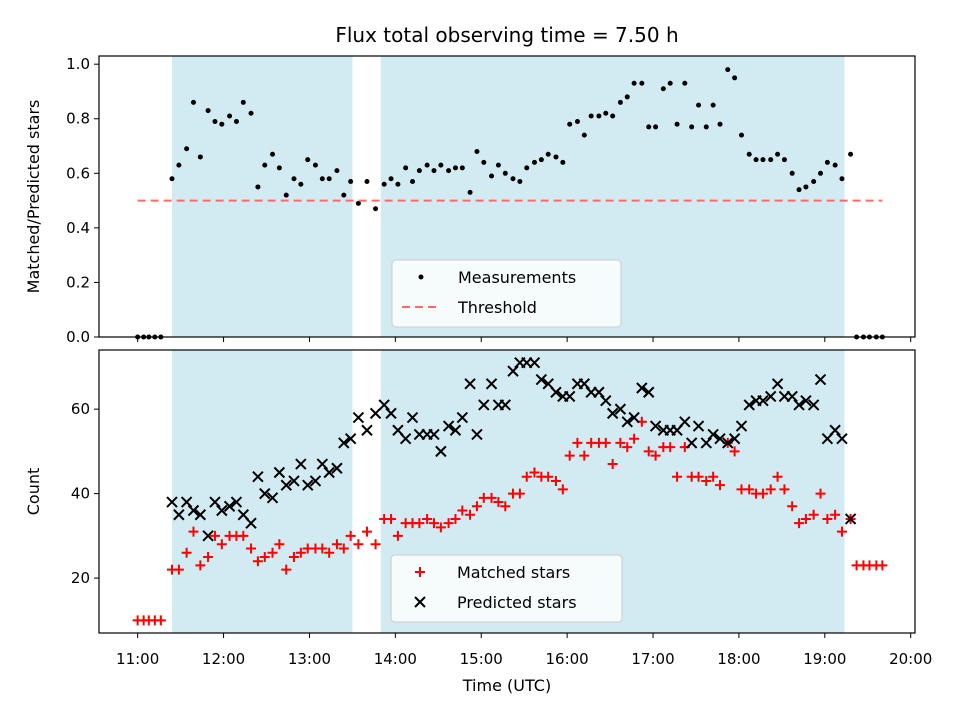  Describe the element at coordinates (497, 307) in the screenshot. I see `legend-label: Threshold` at that location.